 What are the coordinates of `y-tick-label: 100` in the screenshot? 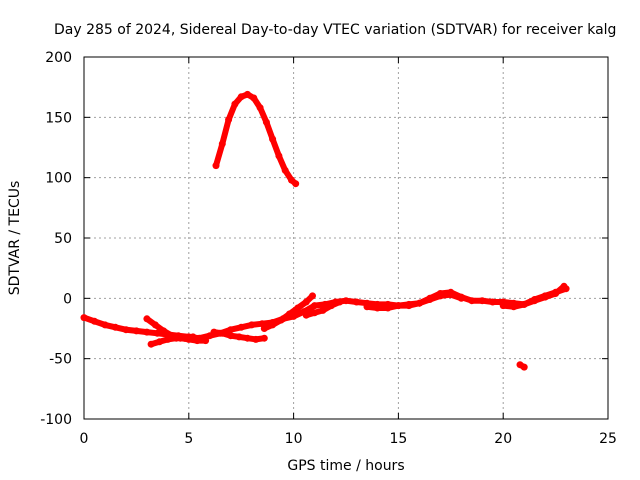 It's located at (58, 179).